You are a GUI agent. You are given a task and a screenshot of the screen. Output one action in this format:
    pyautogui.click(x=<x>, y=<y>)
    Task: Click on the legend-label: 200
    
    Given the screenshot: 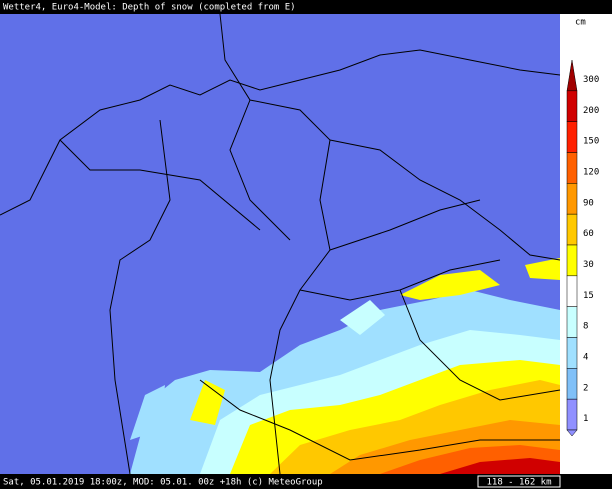 What is the action you would take?
    pyautogui.click(x=591, y=111)
    